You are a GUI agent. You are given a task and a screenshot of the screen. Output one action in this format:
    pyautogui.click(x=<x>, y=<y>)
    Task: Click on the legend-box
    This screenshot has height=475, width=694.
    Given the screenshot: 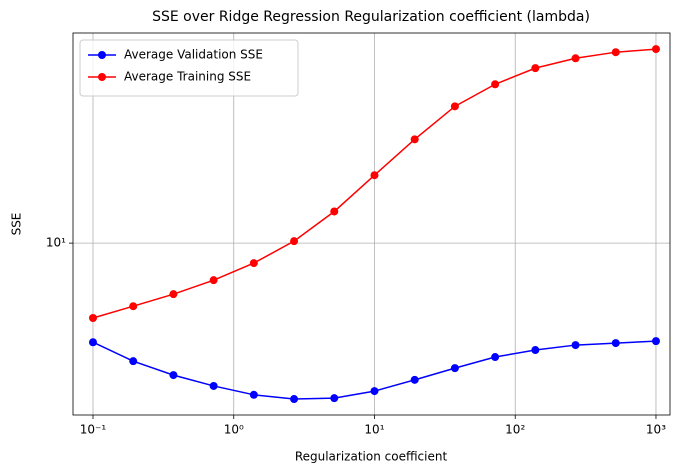 What is the action you would take?
    pyautogui.click(x=189, y=68)
    